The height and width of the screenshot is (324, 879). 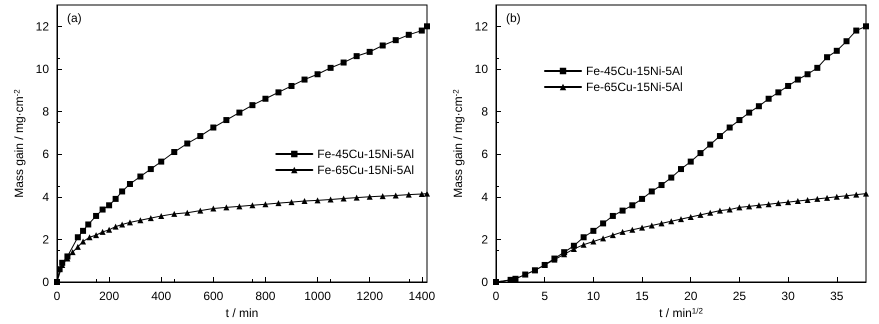 I want to click on x-tick-label: 1200, so click(x=370, y=296).